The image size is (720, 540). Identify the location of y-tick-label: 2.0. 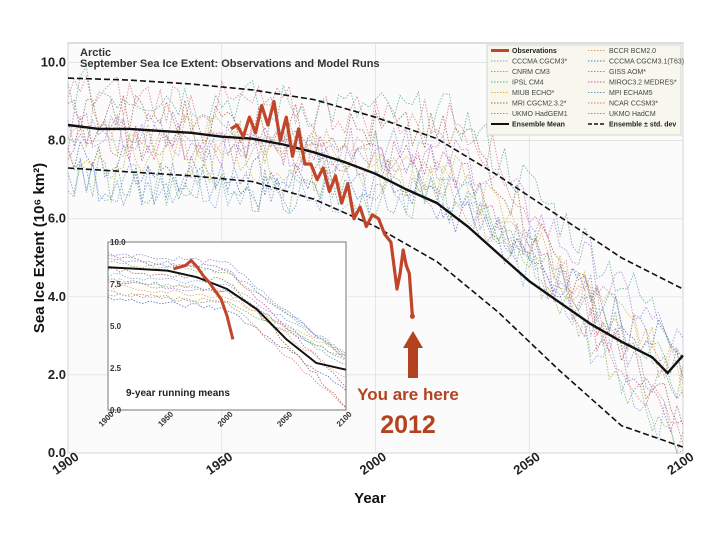
(57, 374).